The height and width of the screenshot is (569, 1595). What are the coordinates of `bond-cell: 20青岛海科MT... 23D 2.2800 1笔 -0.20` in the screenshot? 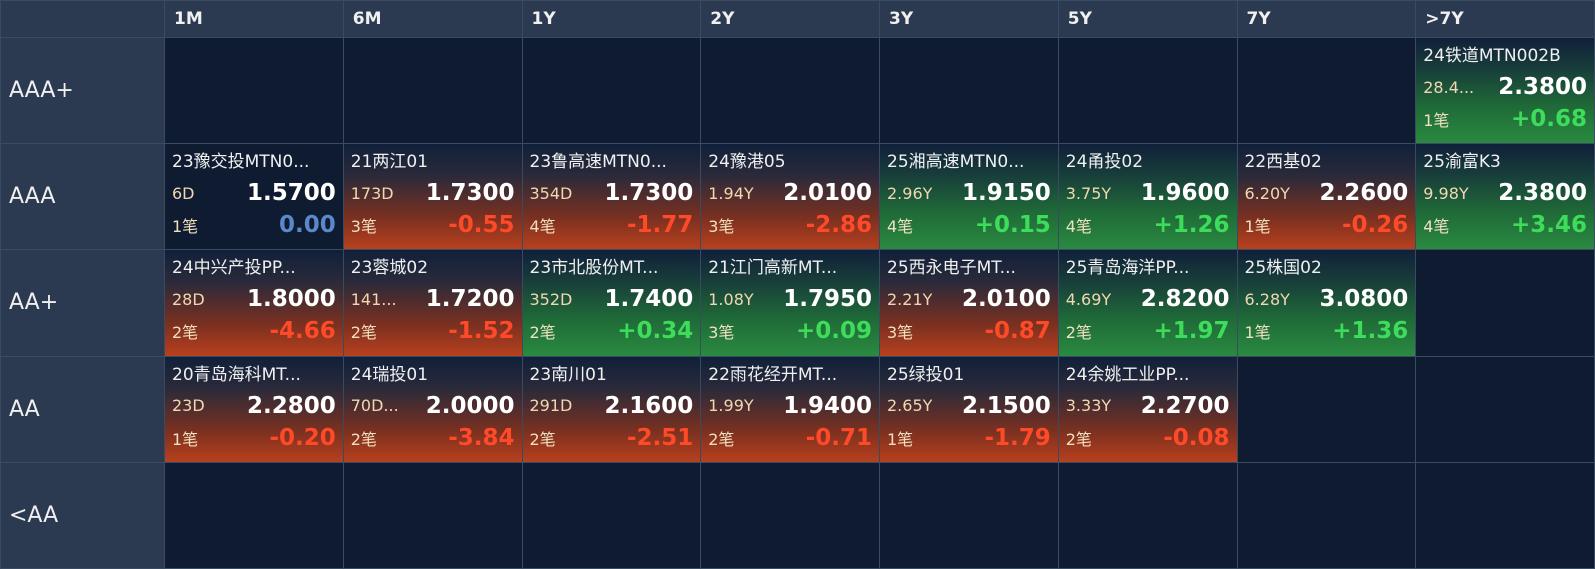 It's located at (254, 409).